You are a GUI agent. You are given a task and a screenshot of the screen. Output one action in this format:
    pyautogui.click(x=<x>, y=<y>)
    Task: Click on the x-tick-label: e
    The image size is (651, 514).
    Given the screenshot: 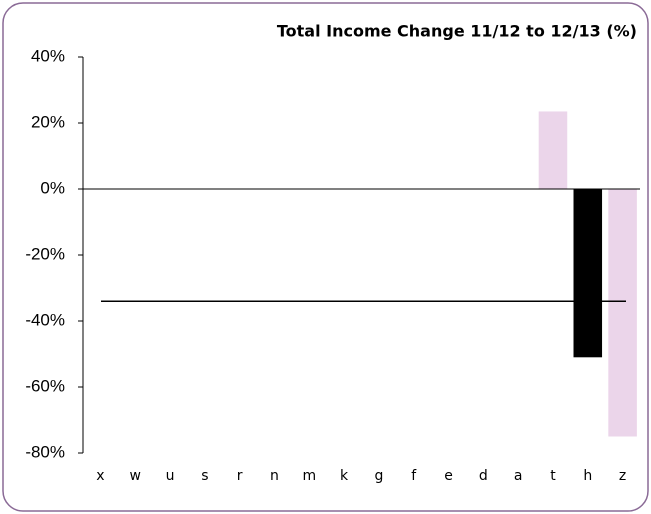 What is the action you would take?
    pyautogui.click(x=448, y=476)
    